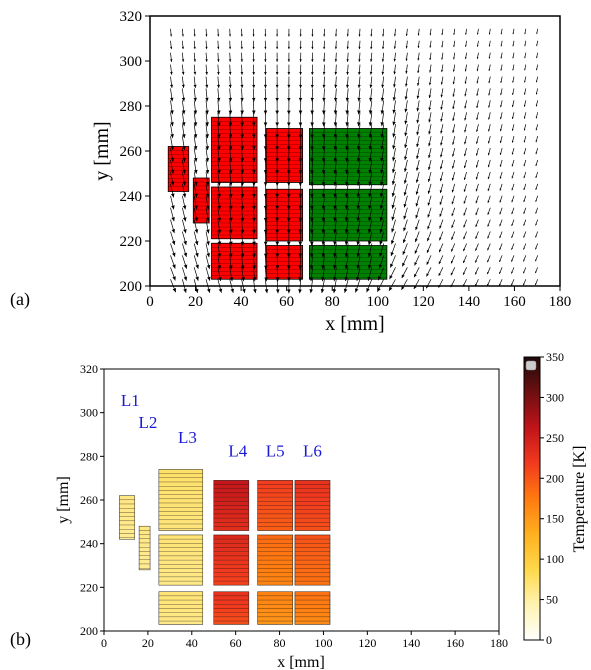 Image resolution: width=591 pixels, height=670 pixels. Describe the element at coordinates (89, 456) in the screenshot. I see `y-tick-label: 280` at that location.